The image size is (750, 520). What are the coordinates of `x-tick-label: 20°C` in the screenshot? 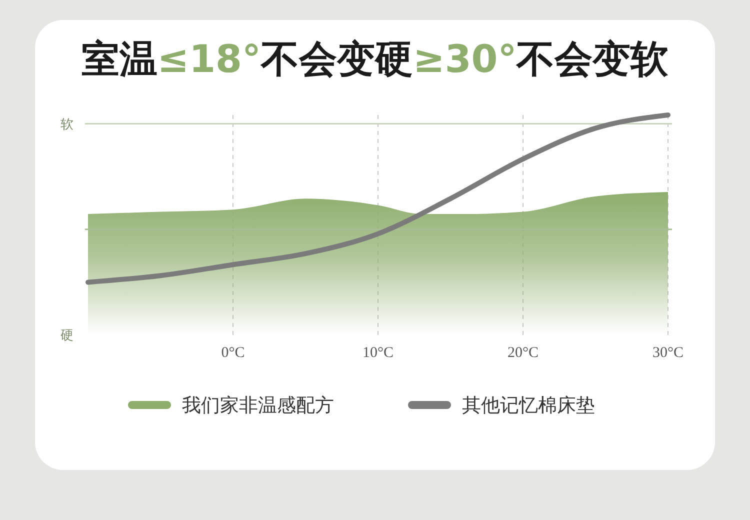 It's located at (523, 353).